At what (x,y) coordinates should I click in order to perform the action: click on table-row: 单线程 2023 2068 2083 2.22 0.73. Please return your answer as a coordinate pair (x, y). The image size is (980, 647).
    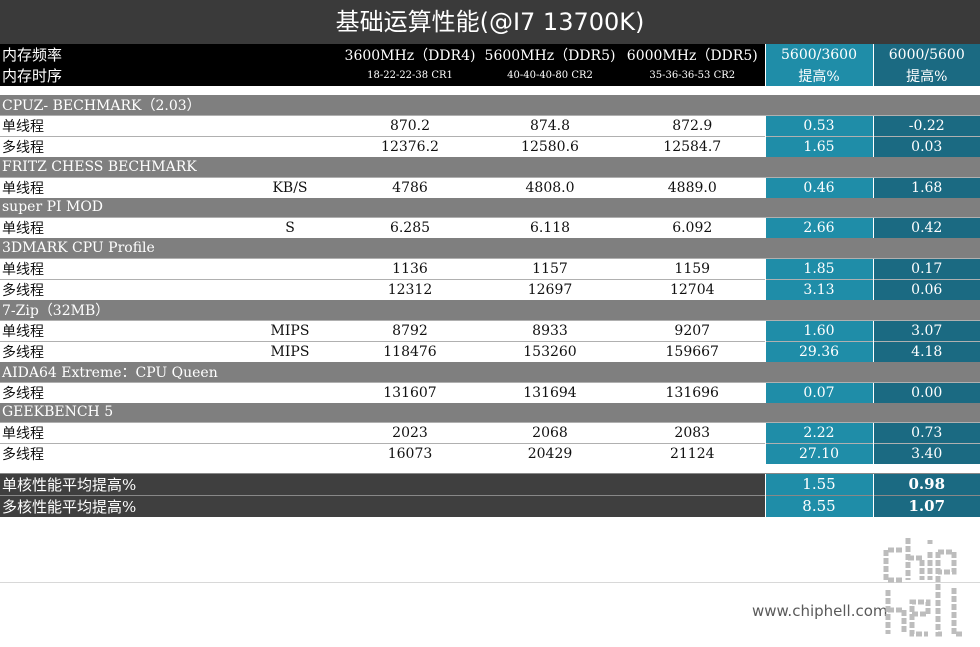
    Looking at the image, I should click on (490, 433).